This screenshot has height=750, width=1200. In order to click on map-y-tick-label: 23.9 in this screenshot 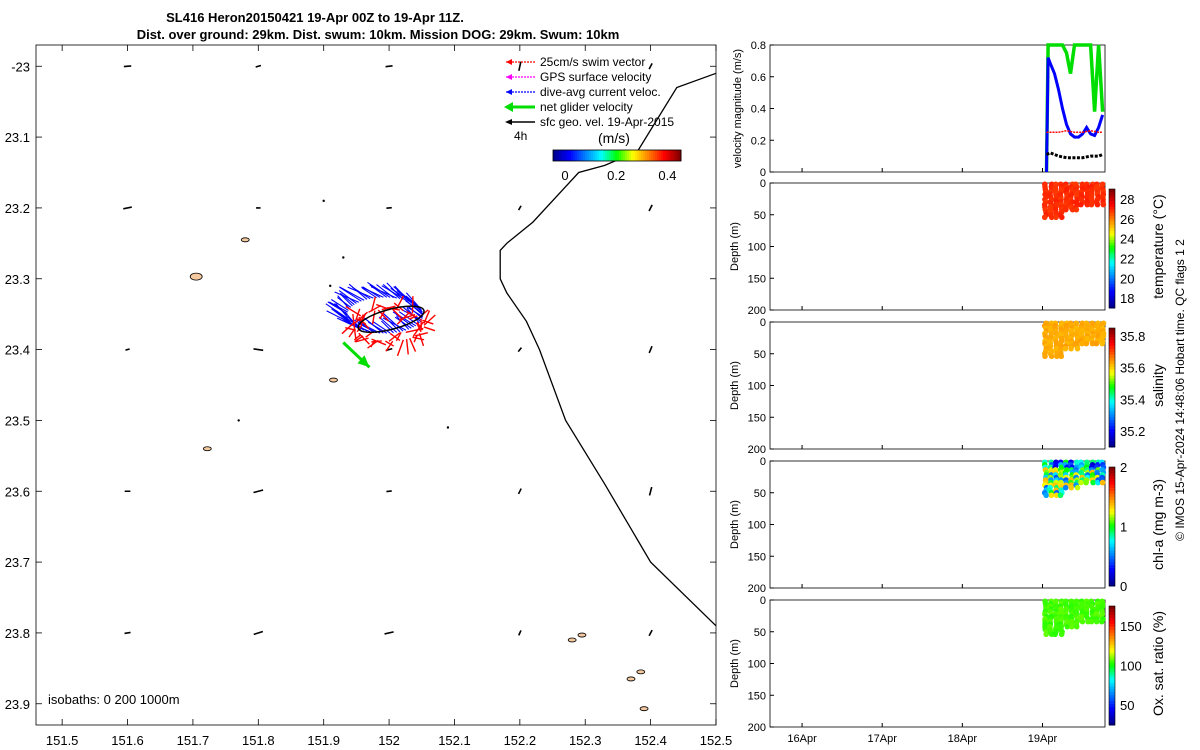, I will do `click(17, 704)`.